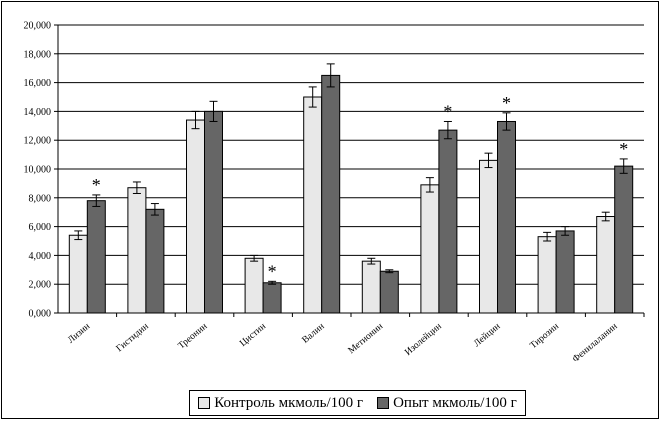  Describe the element at coordinates (193, 337) in the screenshot. I see `x-category-label: Треонин` at that location.